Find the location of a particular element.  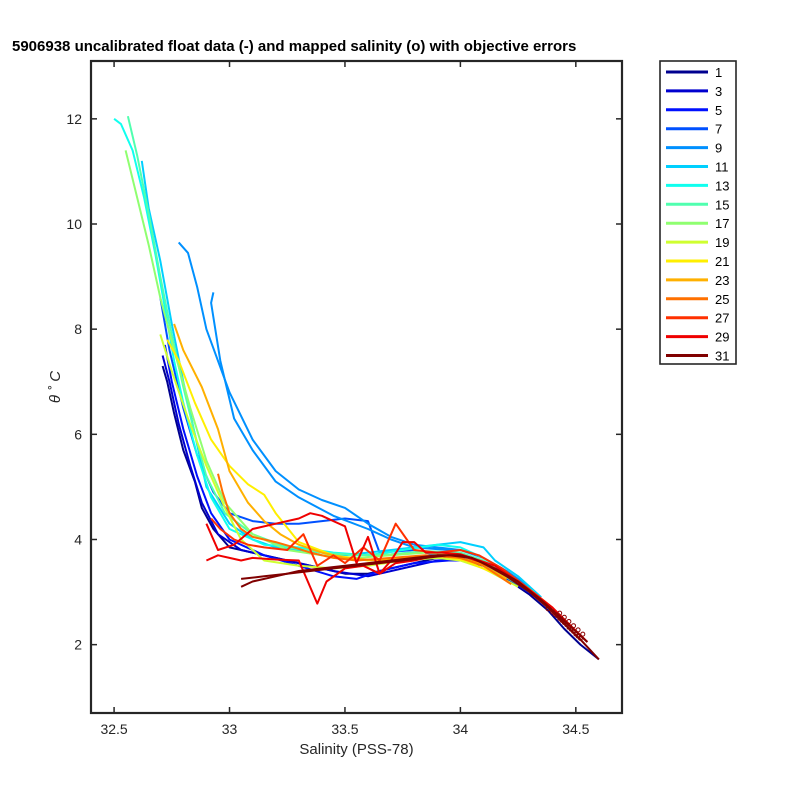

legend-label-19: 19 is located at coordinates (722, 242).